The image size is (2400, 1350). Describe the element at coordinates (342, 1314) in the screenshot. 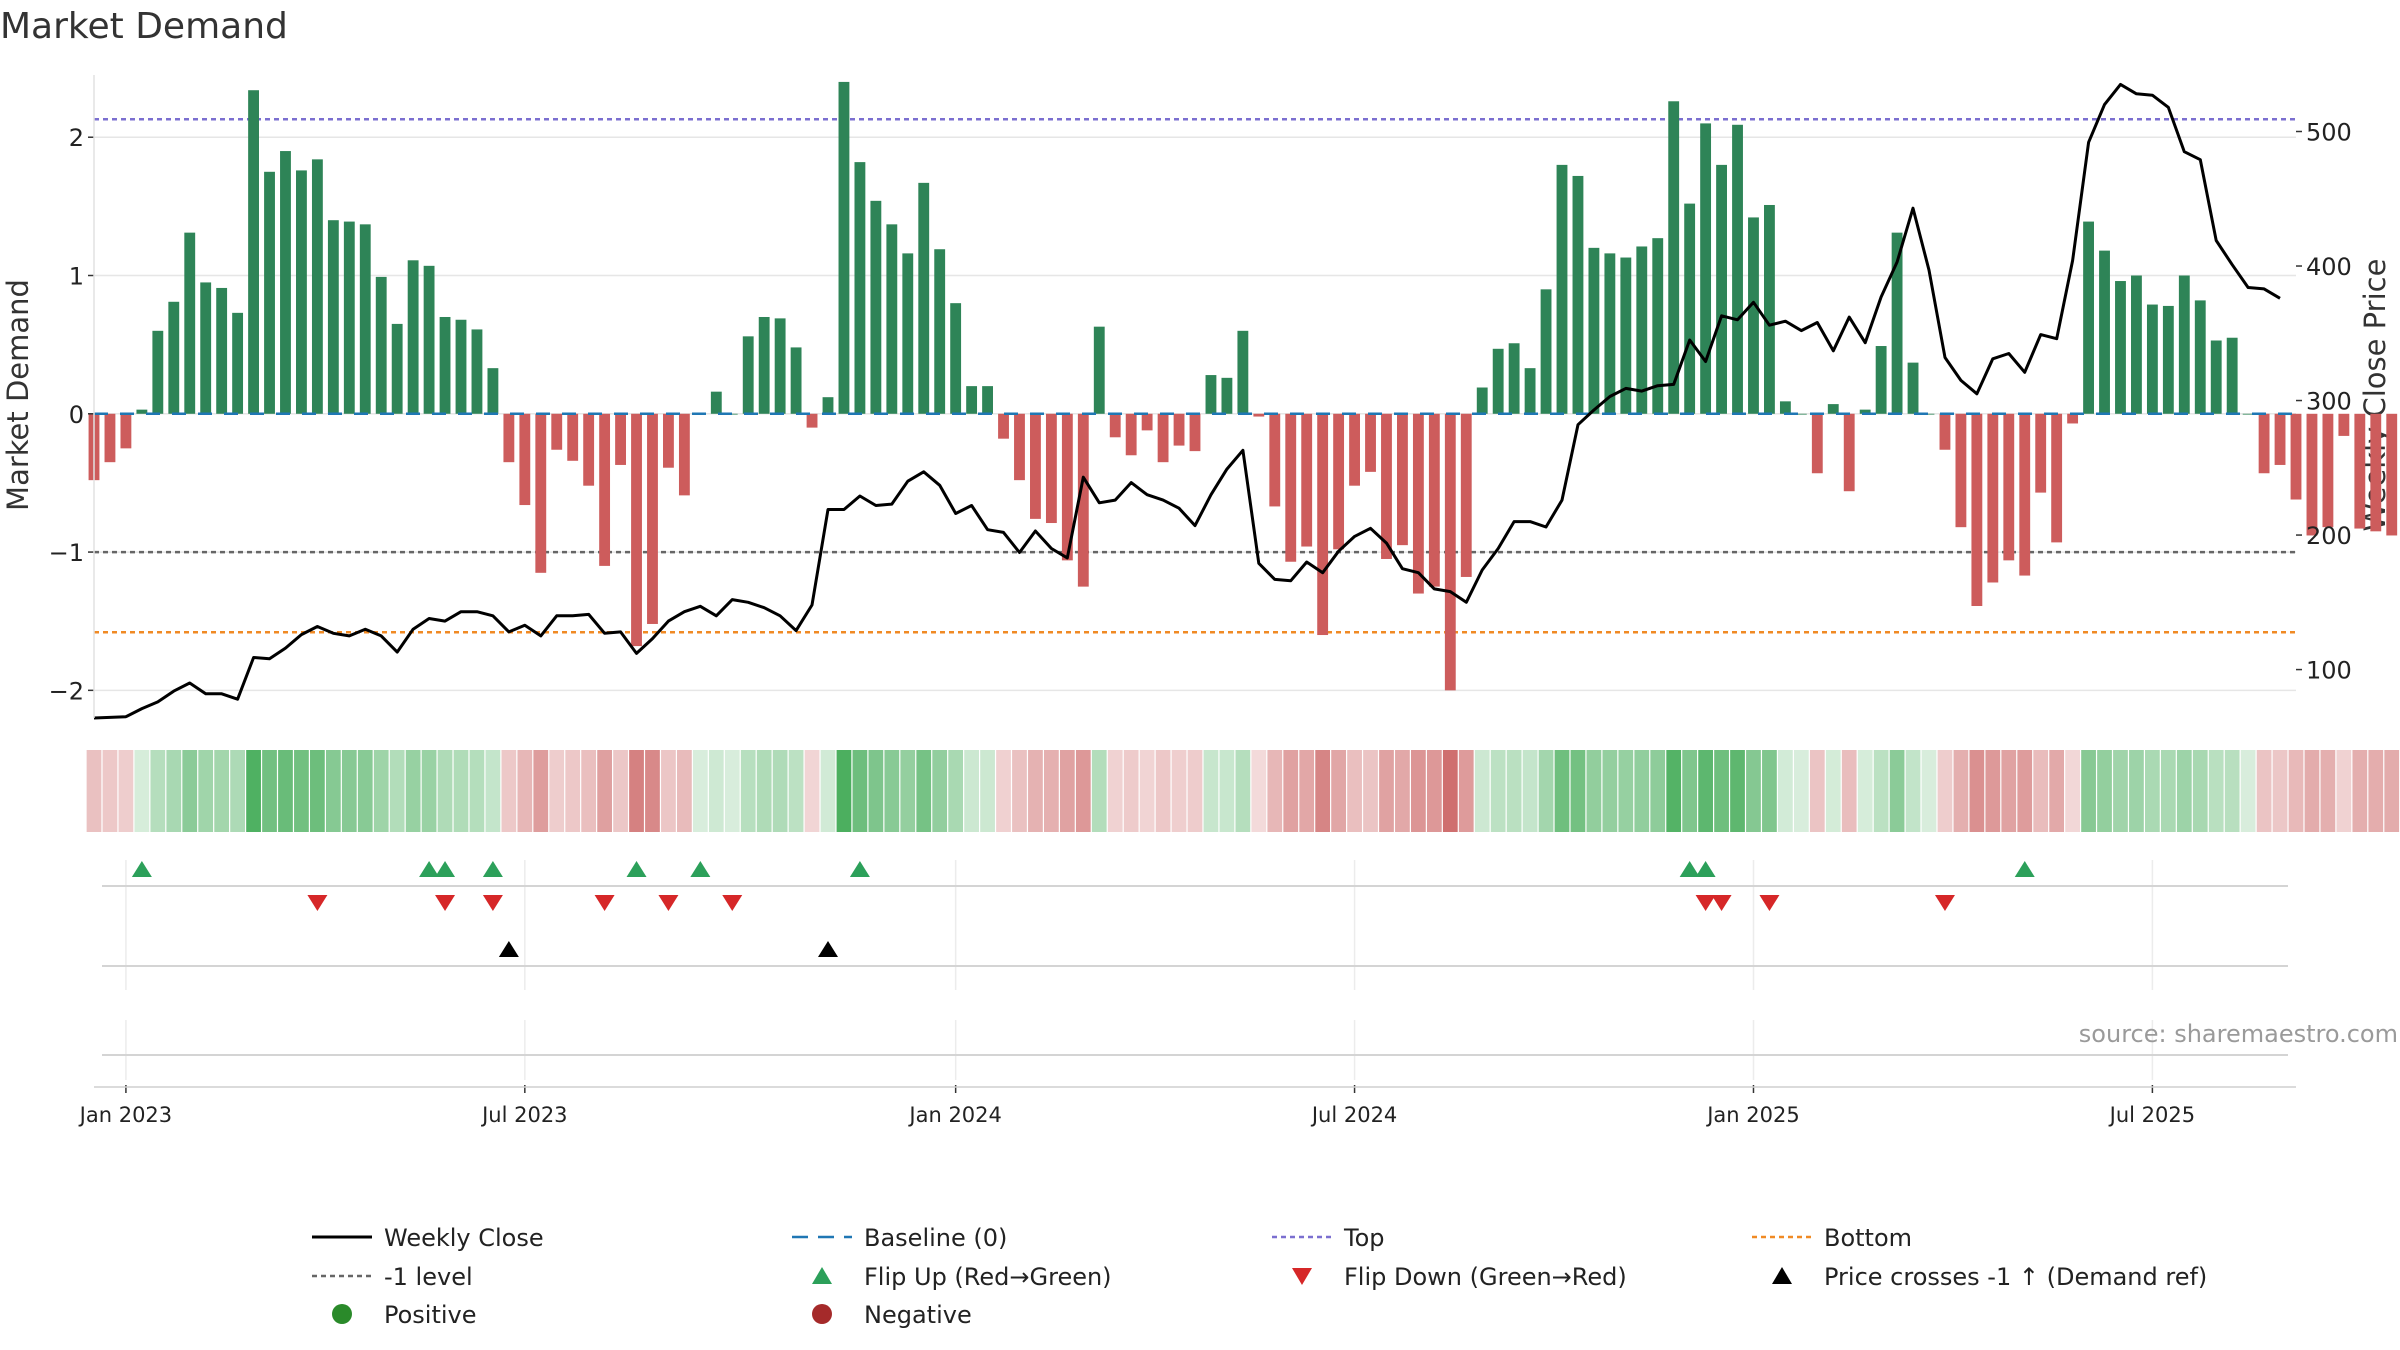

I see `legend-swatch` at that location.